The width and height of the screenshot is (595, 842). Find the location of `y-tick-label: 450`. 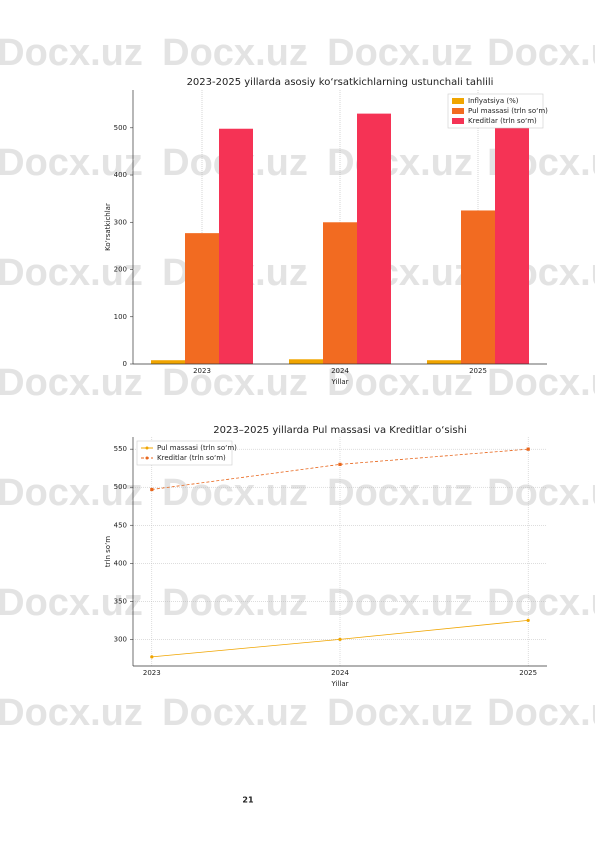

y-tick-label: 450 is located at coordinates (120, 525).